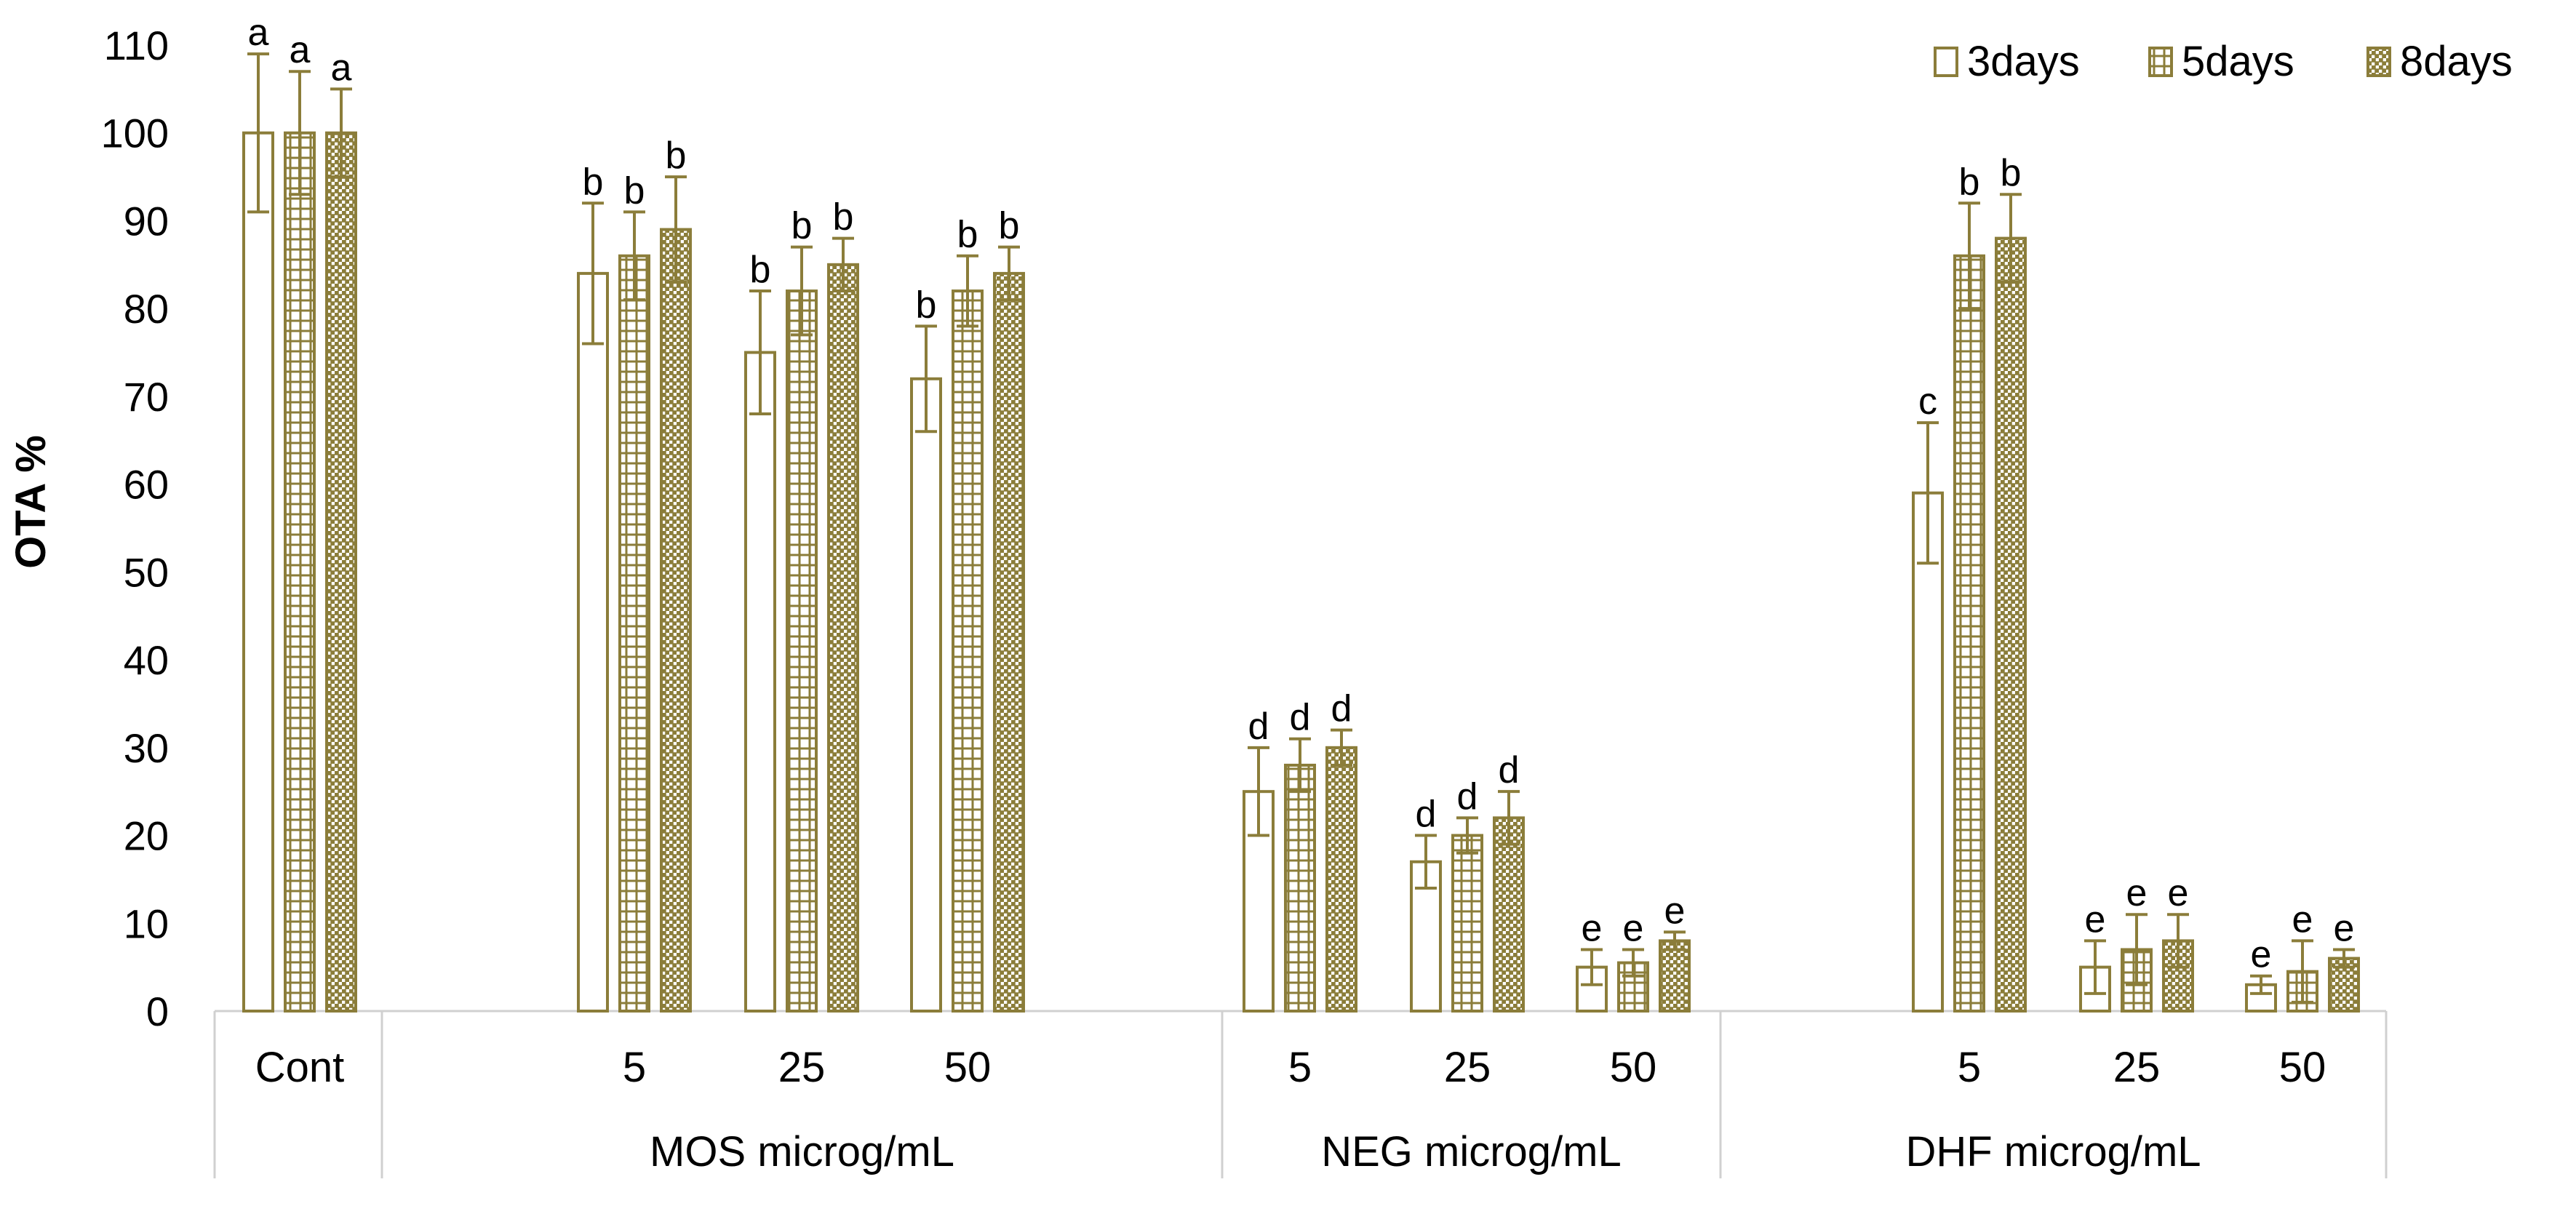 This screenshot has width=2576, height=1206. Describe the element at coordinates (146, 221) in the screenshot. I see `y-tick-label: 90` at that location.